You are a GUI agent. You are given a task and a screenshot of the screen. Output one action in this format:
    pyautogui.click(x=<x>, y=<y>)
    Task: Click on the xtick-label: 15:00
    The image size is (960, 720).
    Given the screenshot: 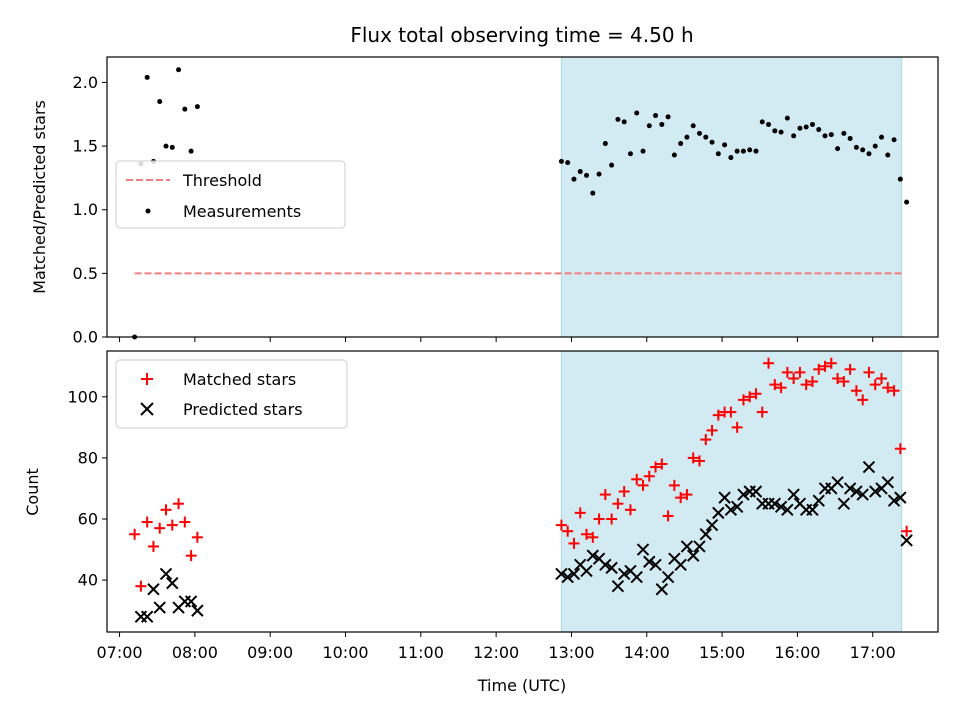 What is the action you would take?
    pyautogui.click(x=722, y=652)
    